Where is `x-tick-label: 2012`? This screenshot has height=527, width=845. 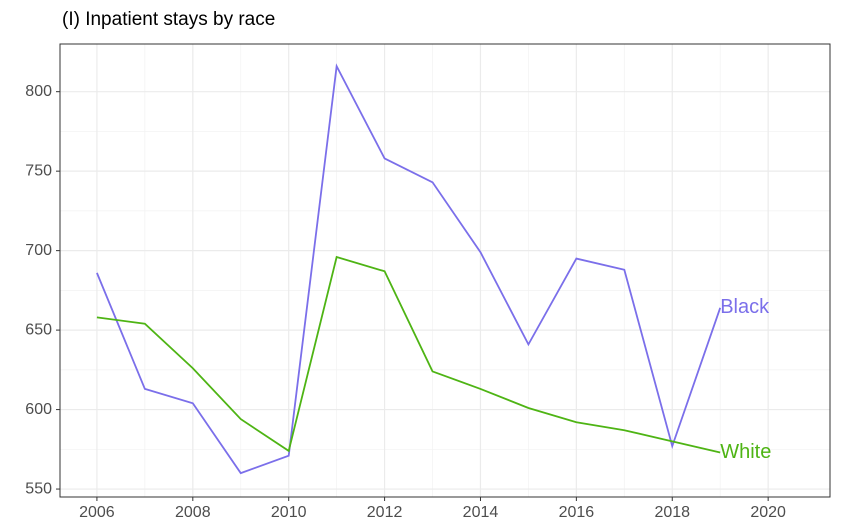 x-tick-label: 2012 is located at coordinates (385, 512).